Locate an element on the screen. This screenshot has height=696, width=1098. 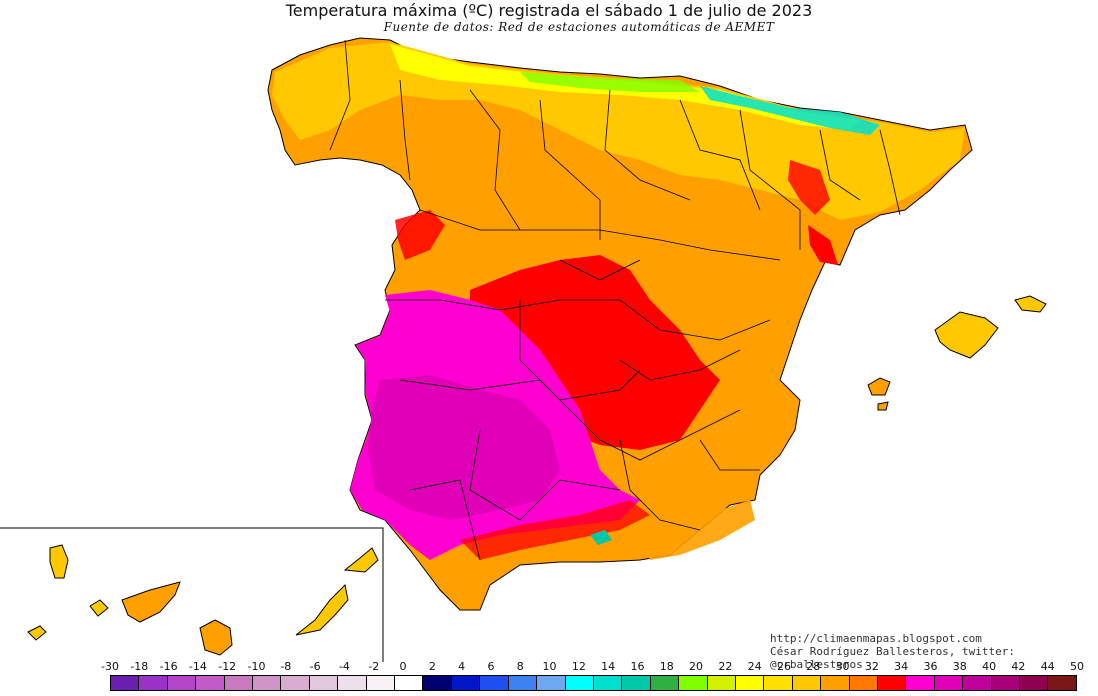
legend-label: 10 is located at coordinates (549, 666).